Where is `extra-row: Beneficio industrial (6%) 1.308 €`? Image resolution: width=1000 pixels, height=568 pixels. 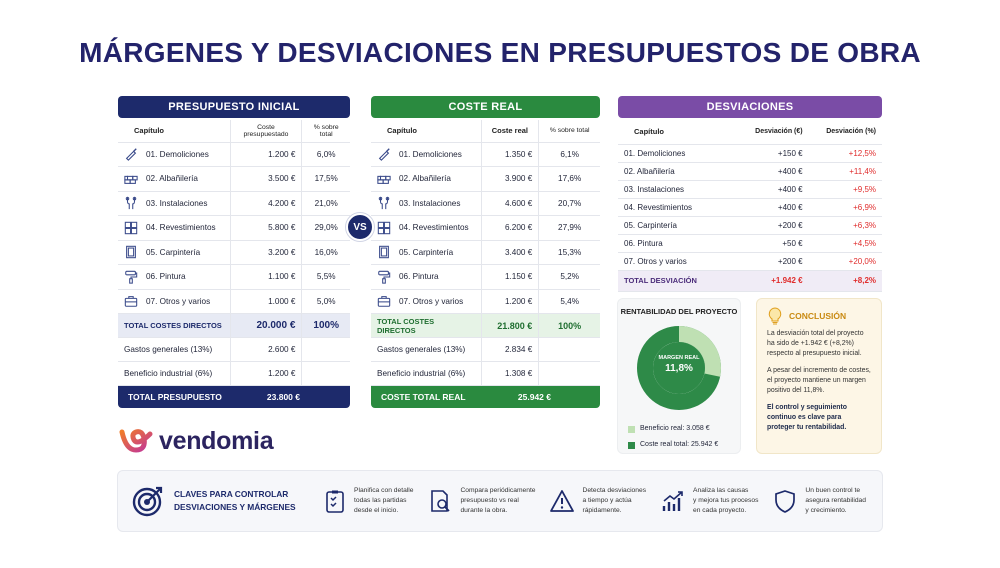 extra-row: Beneficio industrial (6%) 1.308 € is located at coordinates (485, 373).